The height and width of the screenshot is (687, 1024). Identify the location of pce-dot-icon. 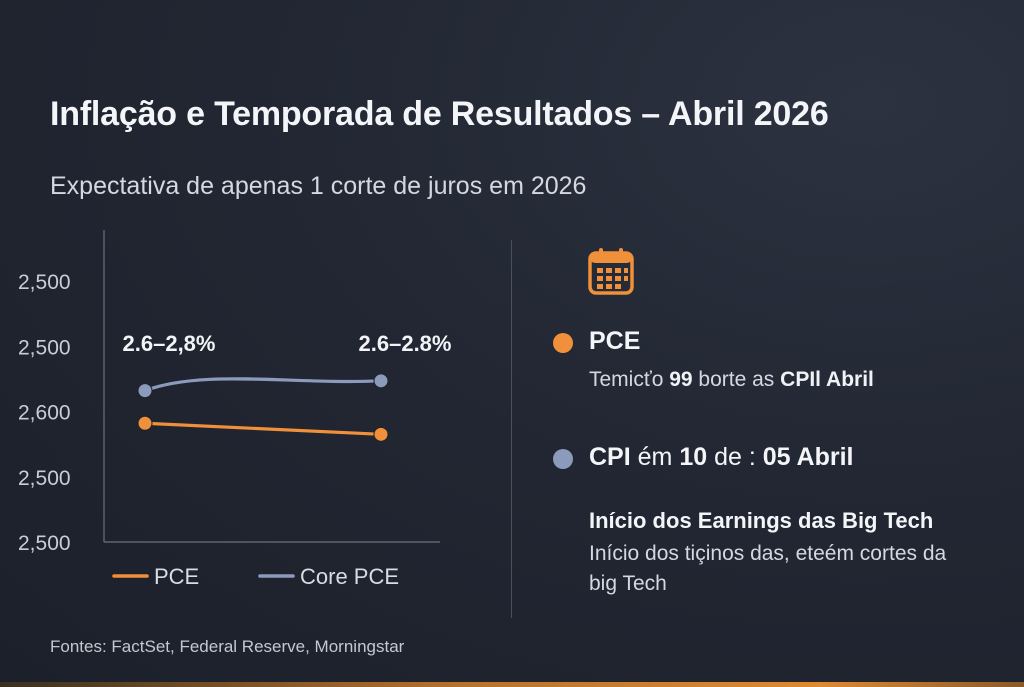
(563, 343).